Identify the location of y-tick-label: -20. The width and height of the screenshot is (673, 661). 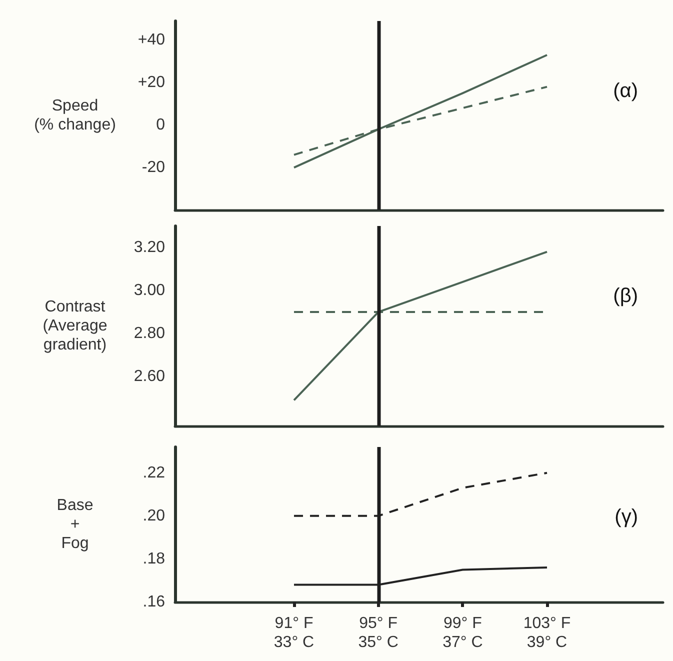
(154, 167).